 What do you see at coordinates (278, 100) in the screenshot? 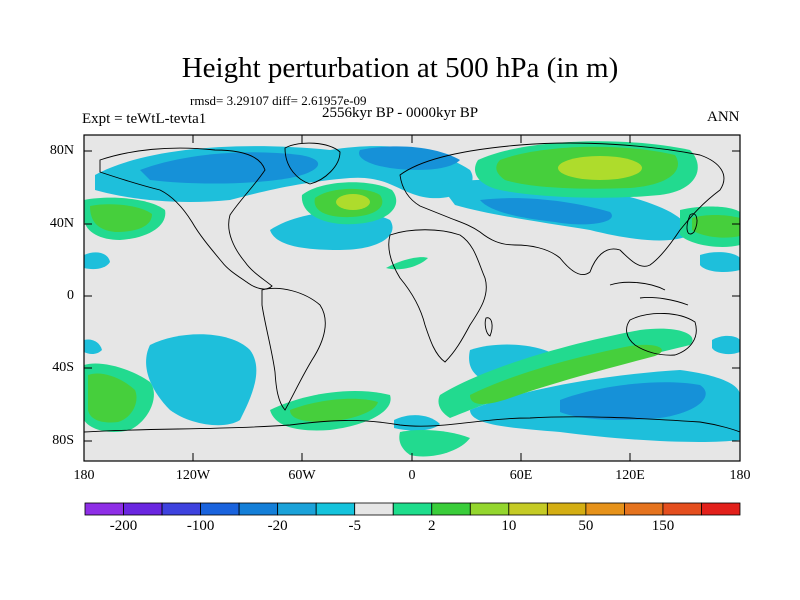
I see `rmsd-diff-stats: rmsd= 3.29107 diff= 2.61957e-09` at bounding box center [278, 100].